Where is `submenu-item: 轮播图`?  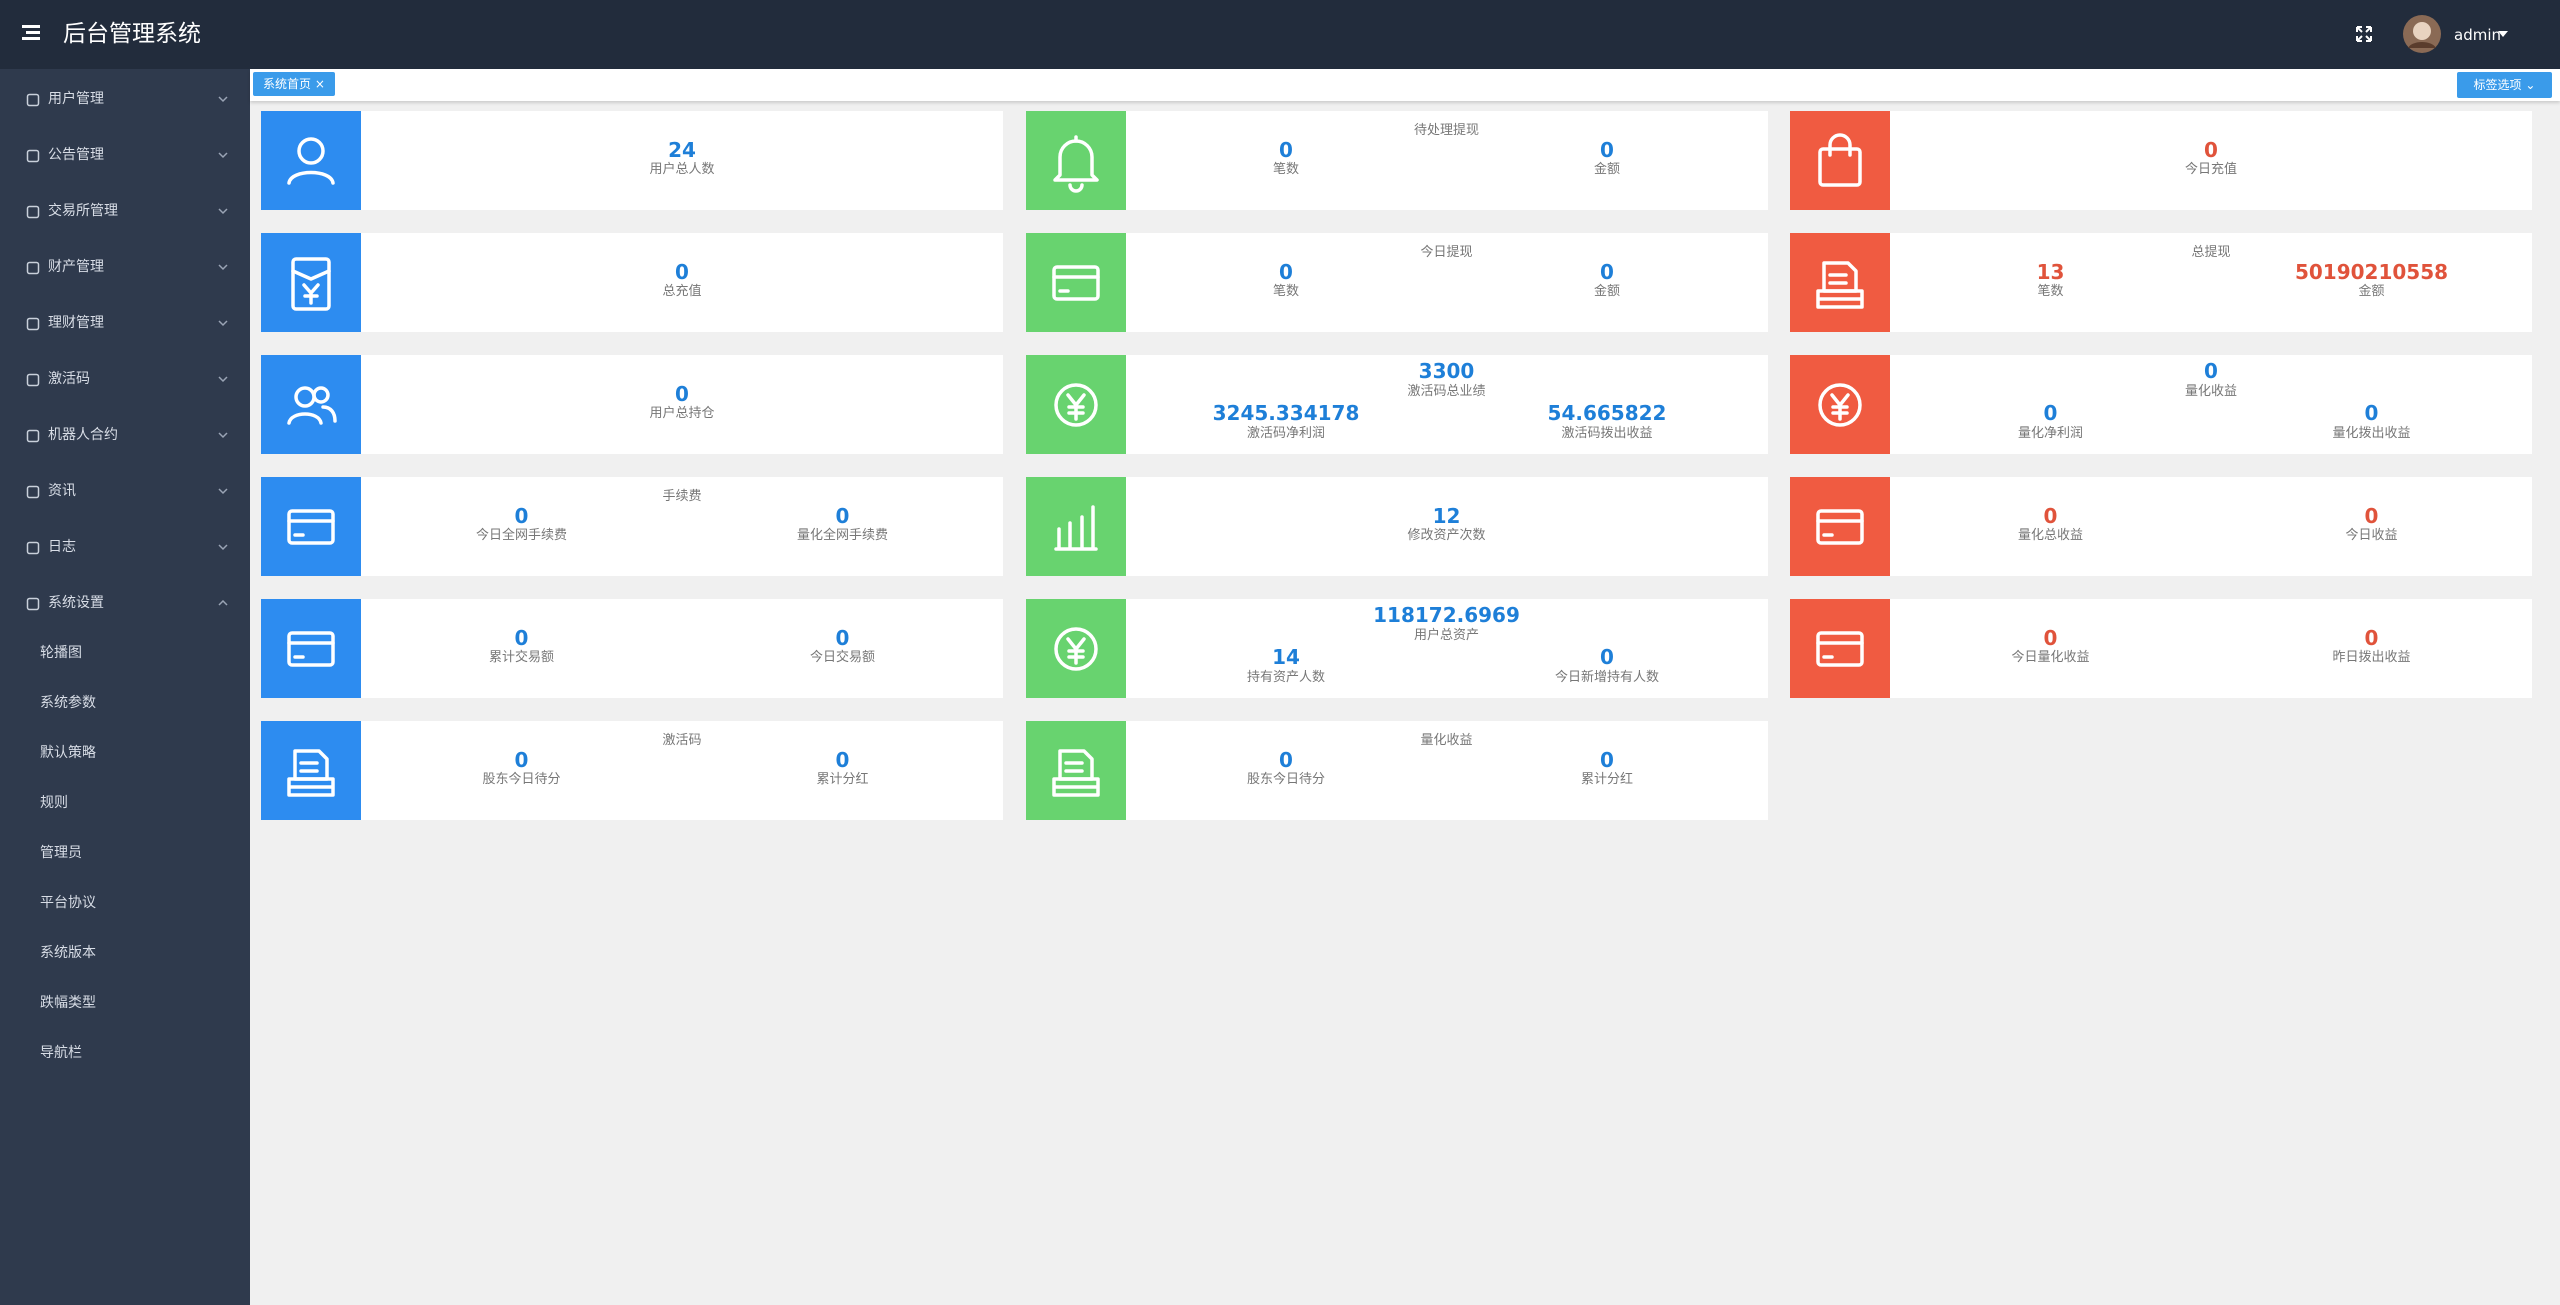
submenu-item: 轮播图 is located at coordinates (61, 653).